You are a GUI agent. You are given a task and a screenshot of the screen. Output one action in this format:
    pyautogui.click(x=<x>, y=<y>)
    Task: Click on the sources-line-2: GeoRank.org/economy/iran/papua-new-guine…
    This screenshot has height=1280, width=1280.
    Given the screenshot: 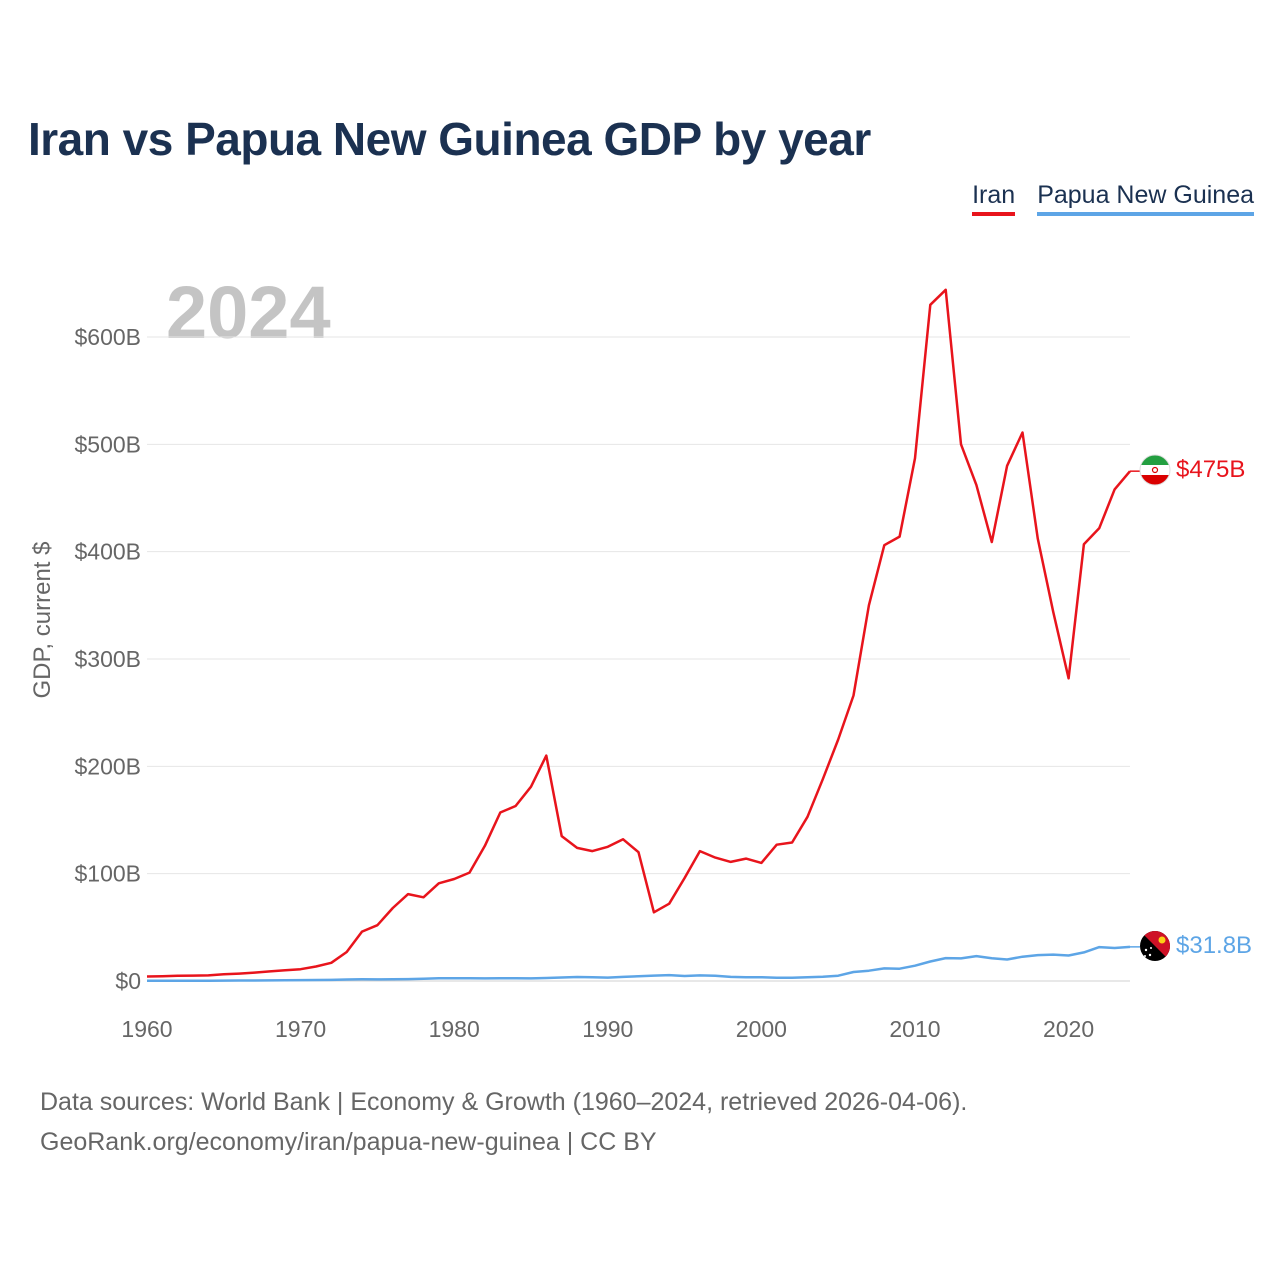 What is the action you would take?
    pyautogui.click(x=348, y=1142)
    